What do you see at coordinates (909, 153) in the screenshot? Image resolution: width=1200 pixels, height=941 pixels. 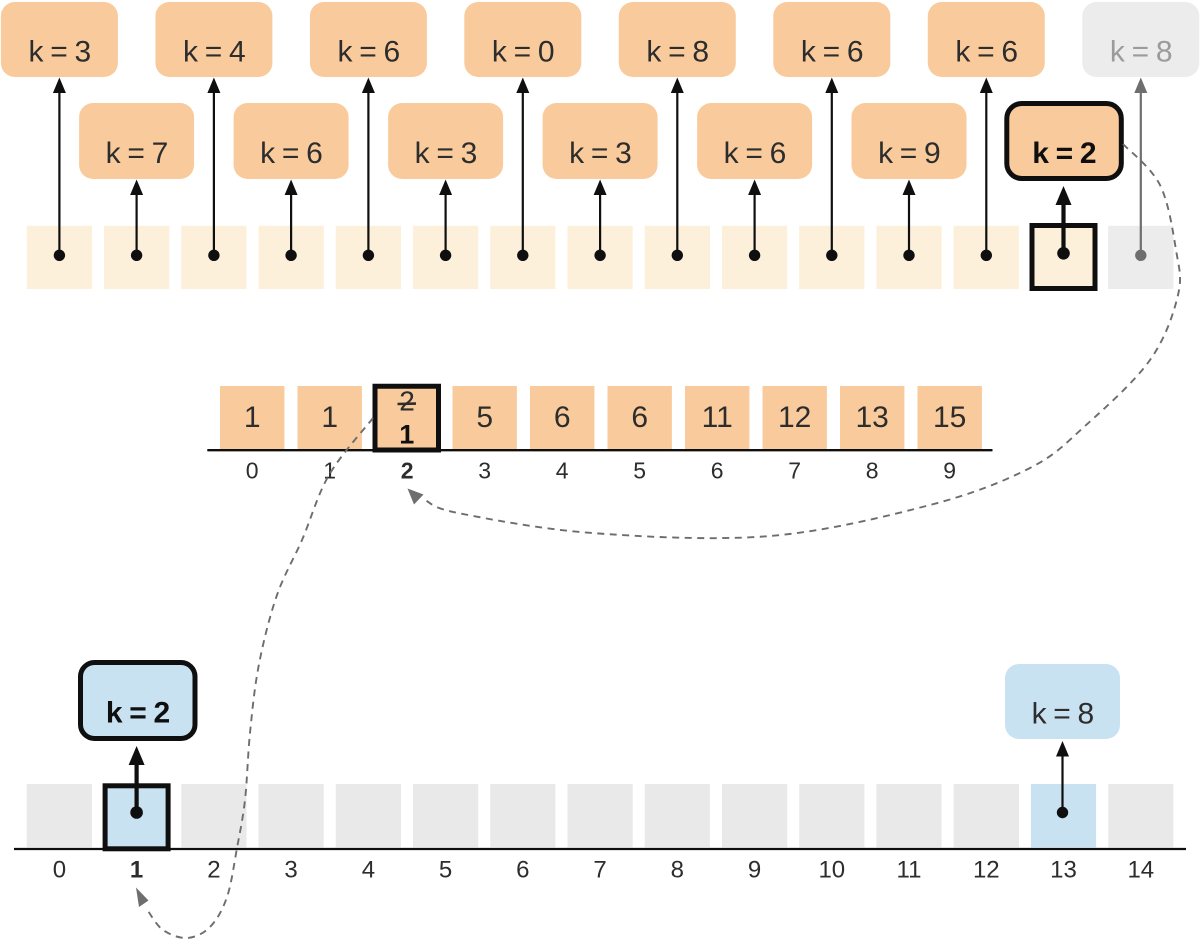 I see `svg-text: k = 9` at bounding box center [909, 153].